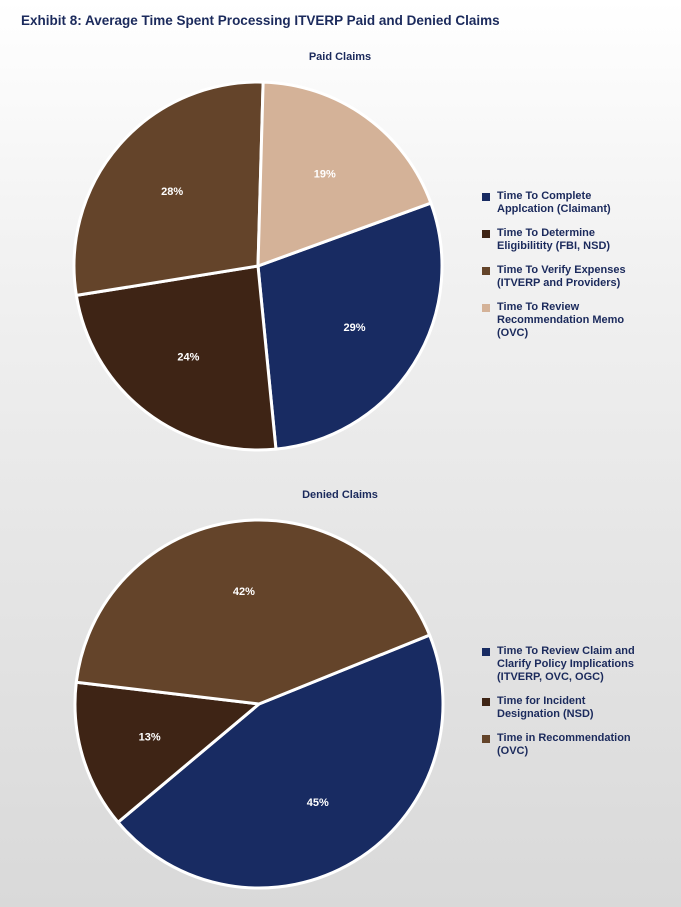 The height and width of the screenshot is (907, 681). I want to click on paid-legend-label-0: Time To Complete Applcation (Claimant), so click(554, 202).